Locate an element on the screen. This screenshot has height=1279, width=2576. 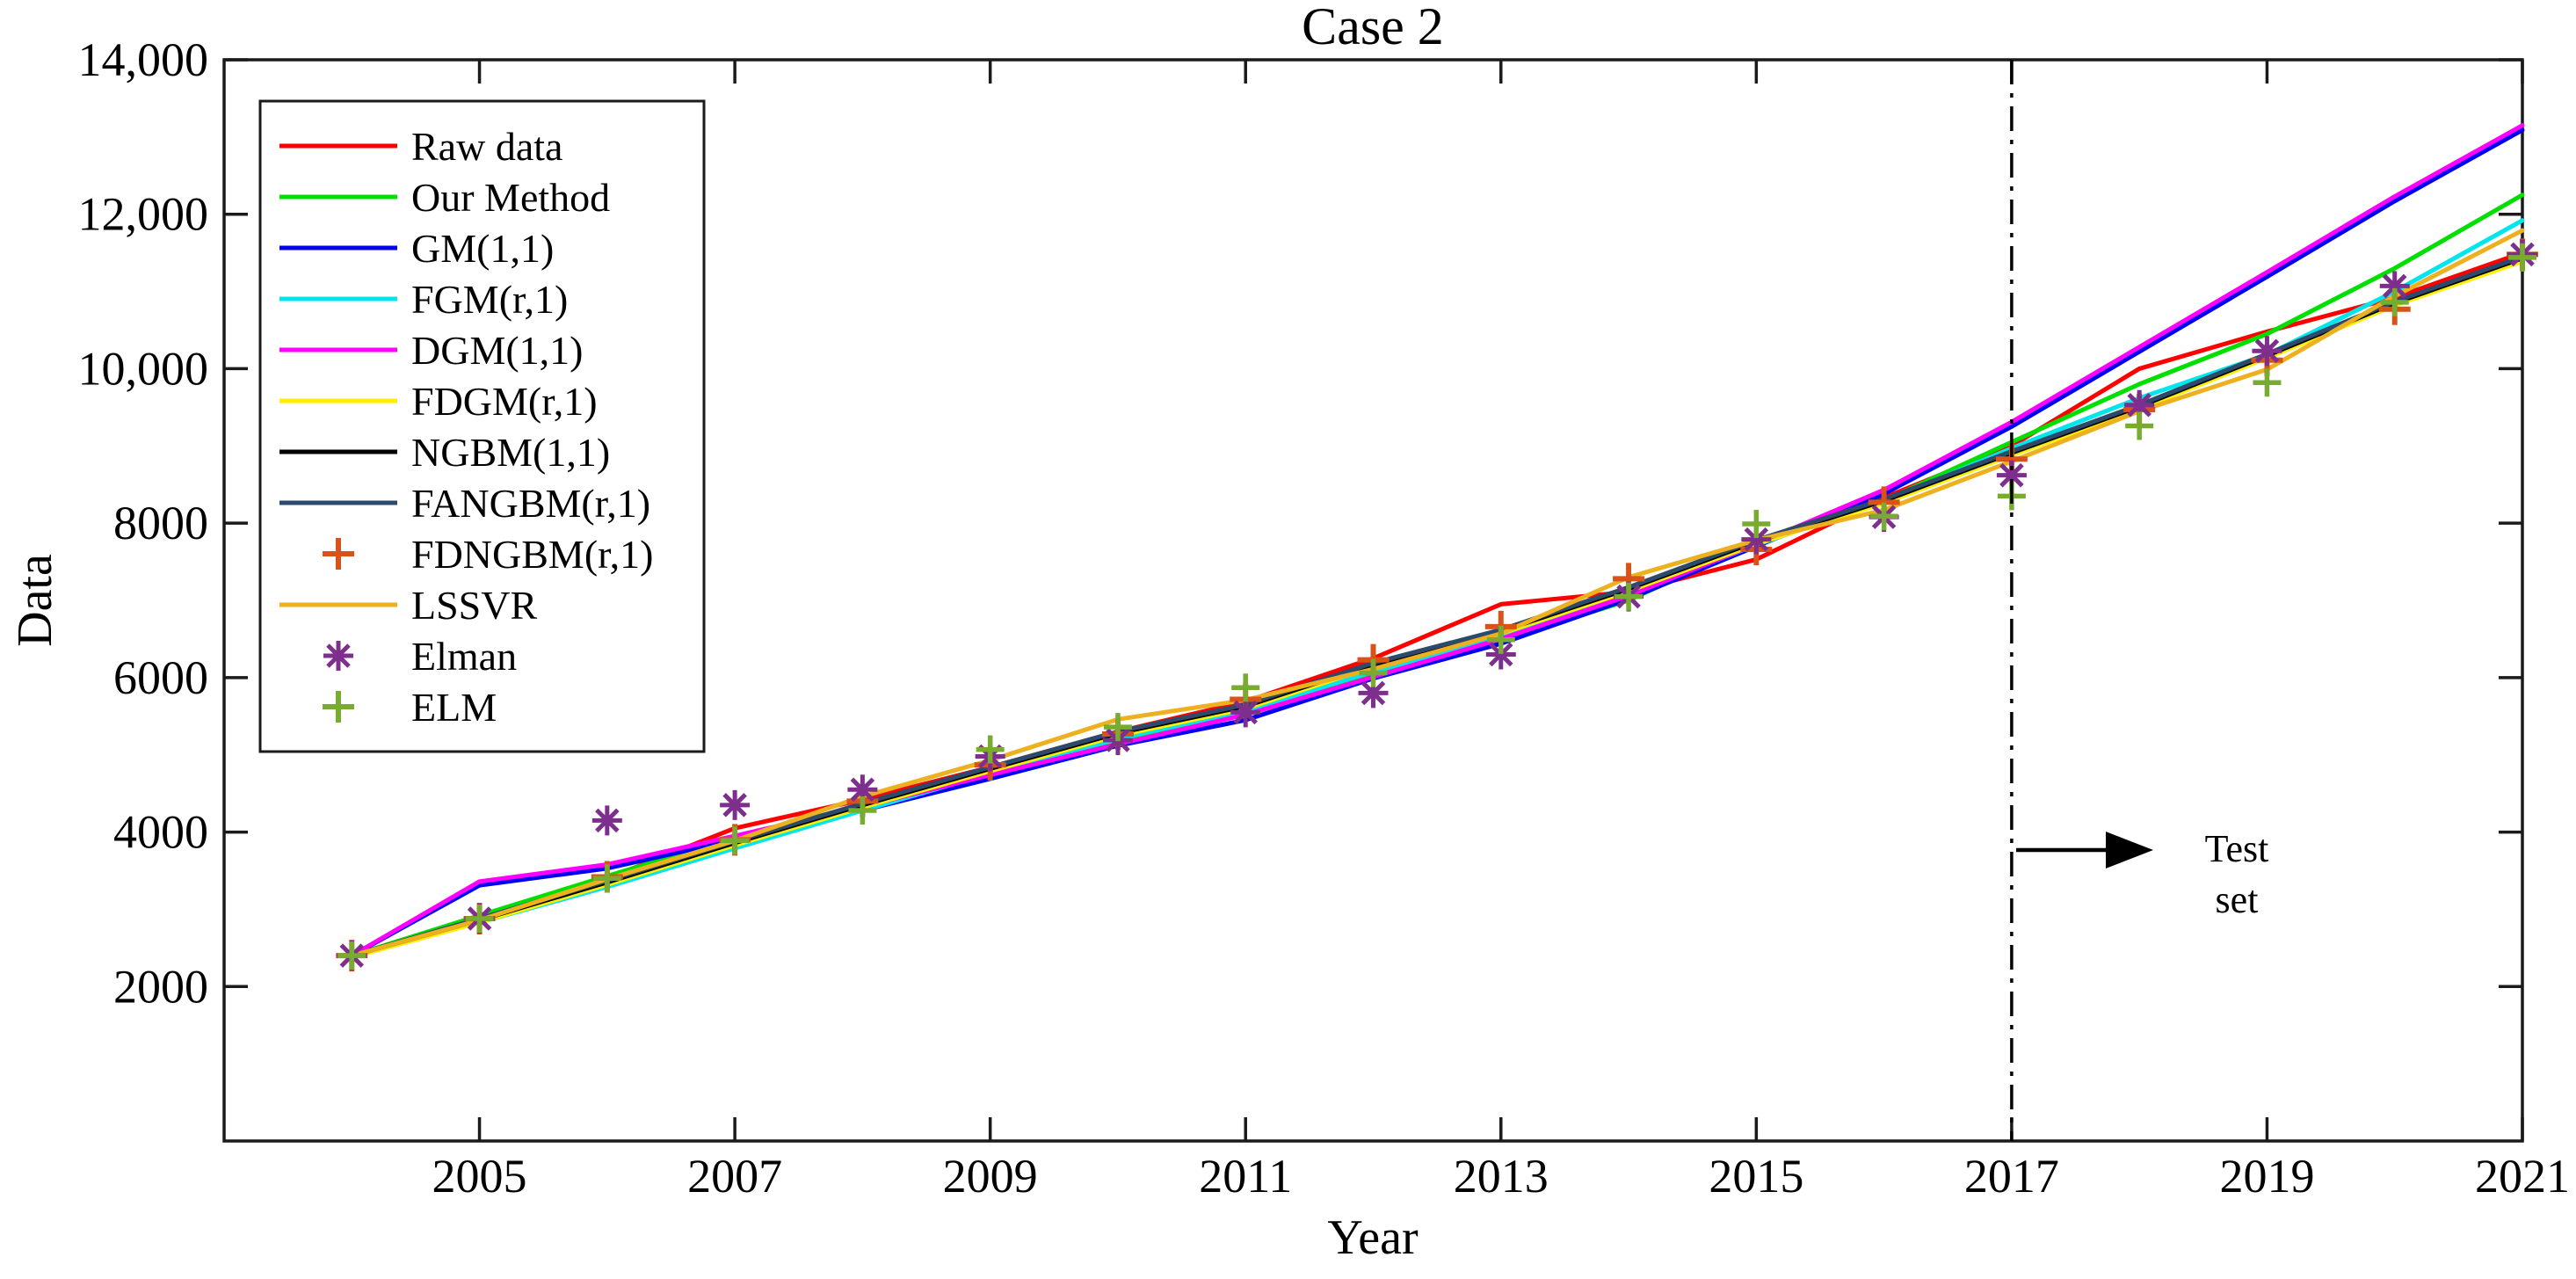
x-tick-label: 2013 is located at coordinates (1501, 1176).